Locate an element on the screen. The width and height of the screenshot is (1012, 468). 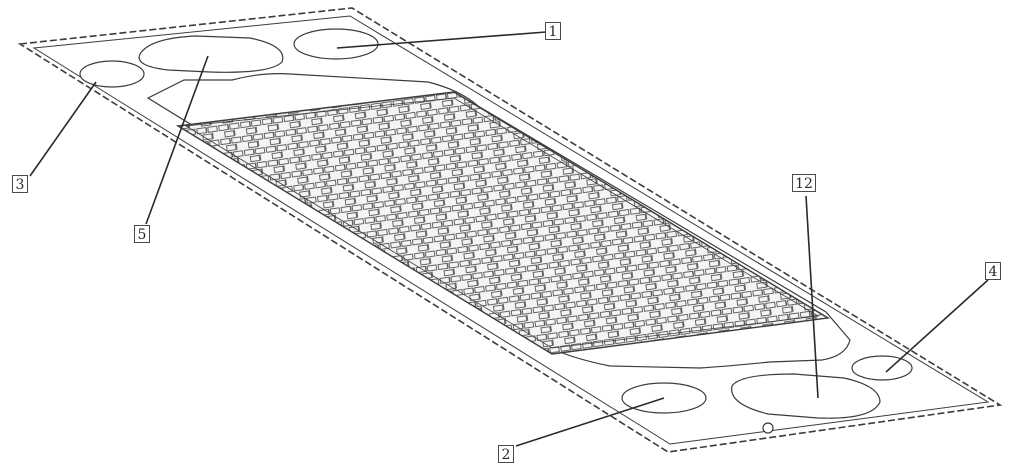
callout-label-1: 1 is located at coordinates (553, 31).